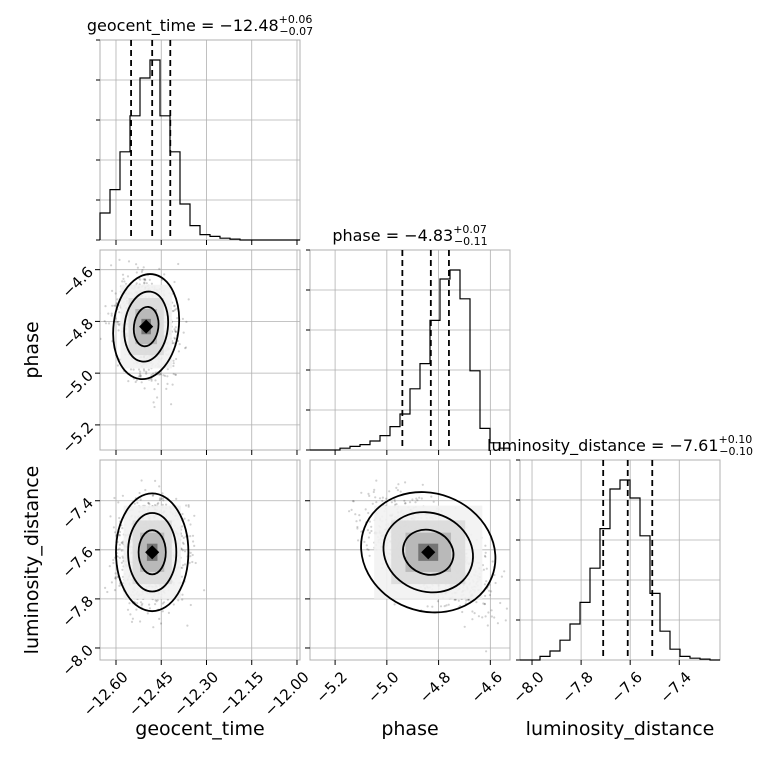 This screenshot has width=760, height=760. I want to click on x-tick-label-luminosity_distance: −7.6, so click(626, 687).